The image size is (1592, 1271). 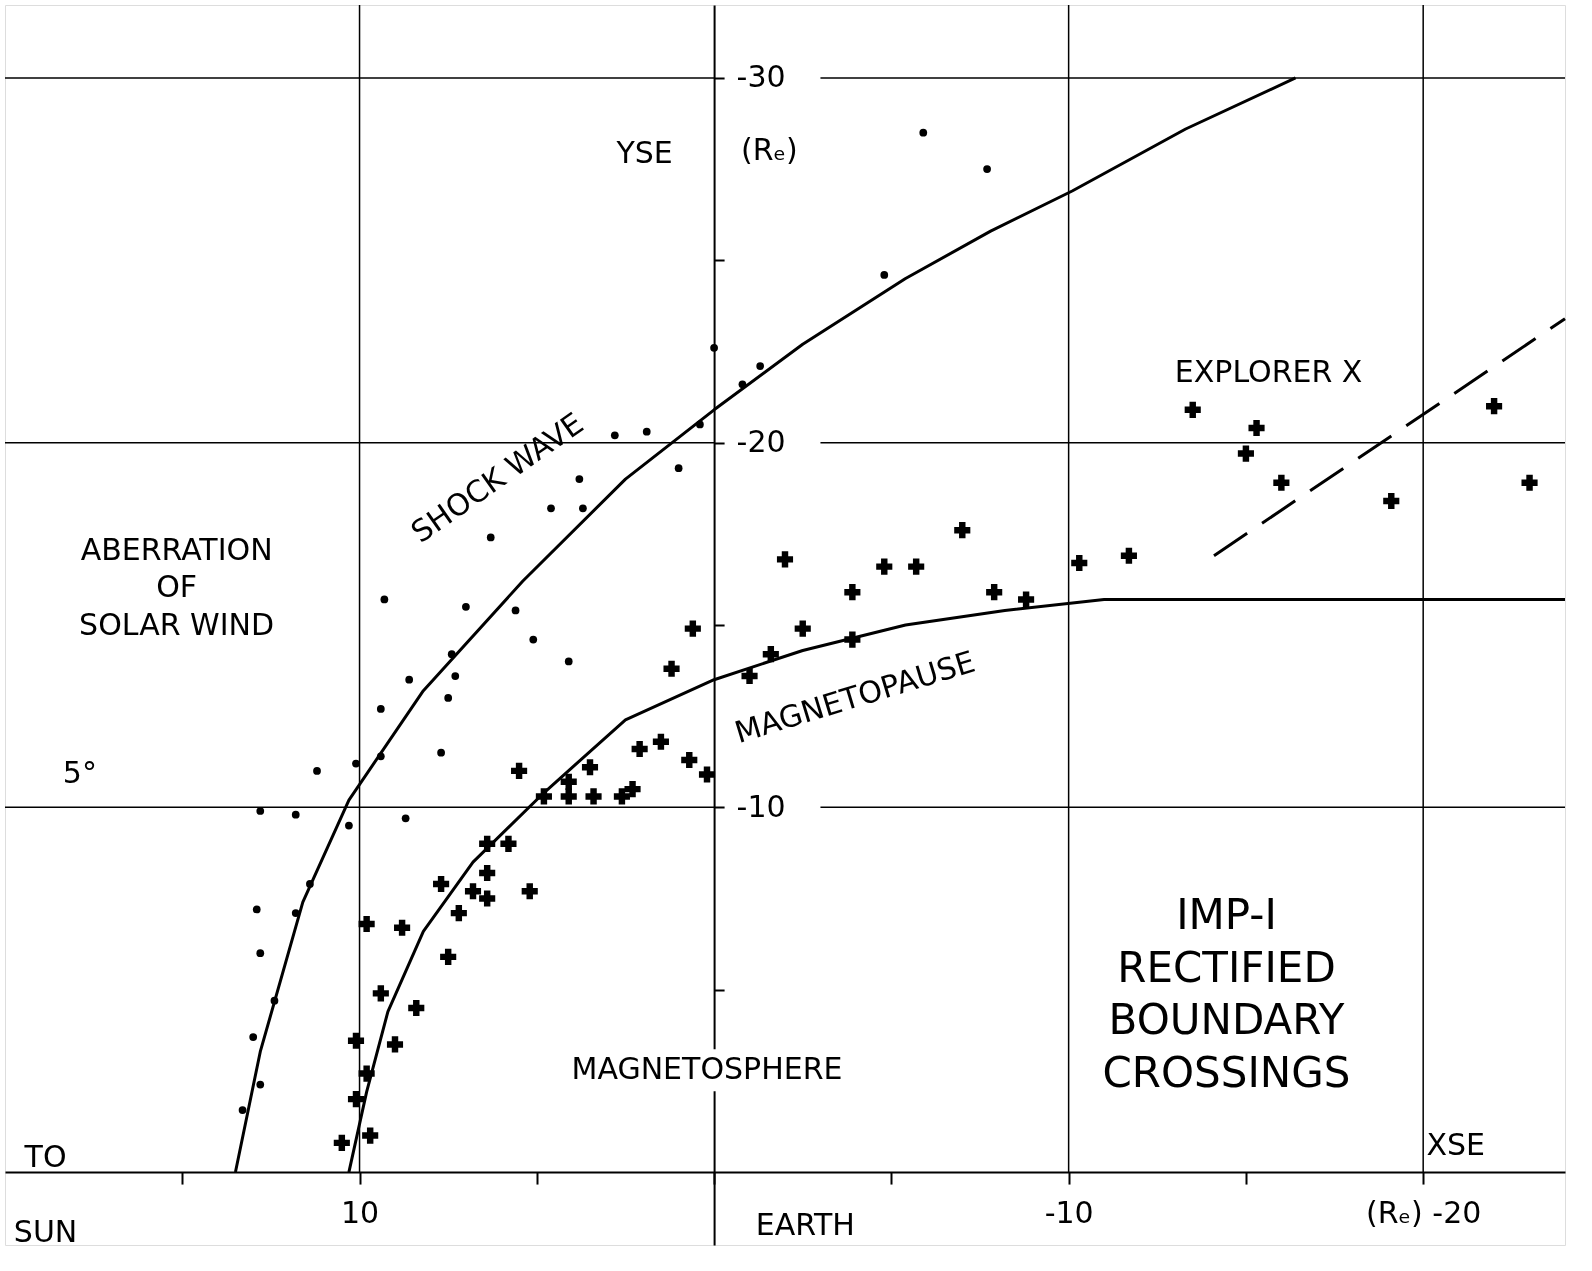 I want to click on annotation: MAGNETOSPHERE, so click(x=707, y=1069).